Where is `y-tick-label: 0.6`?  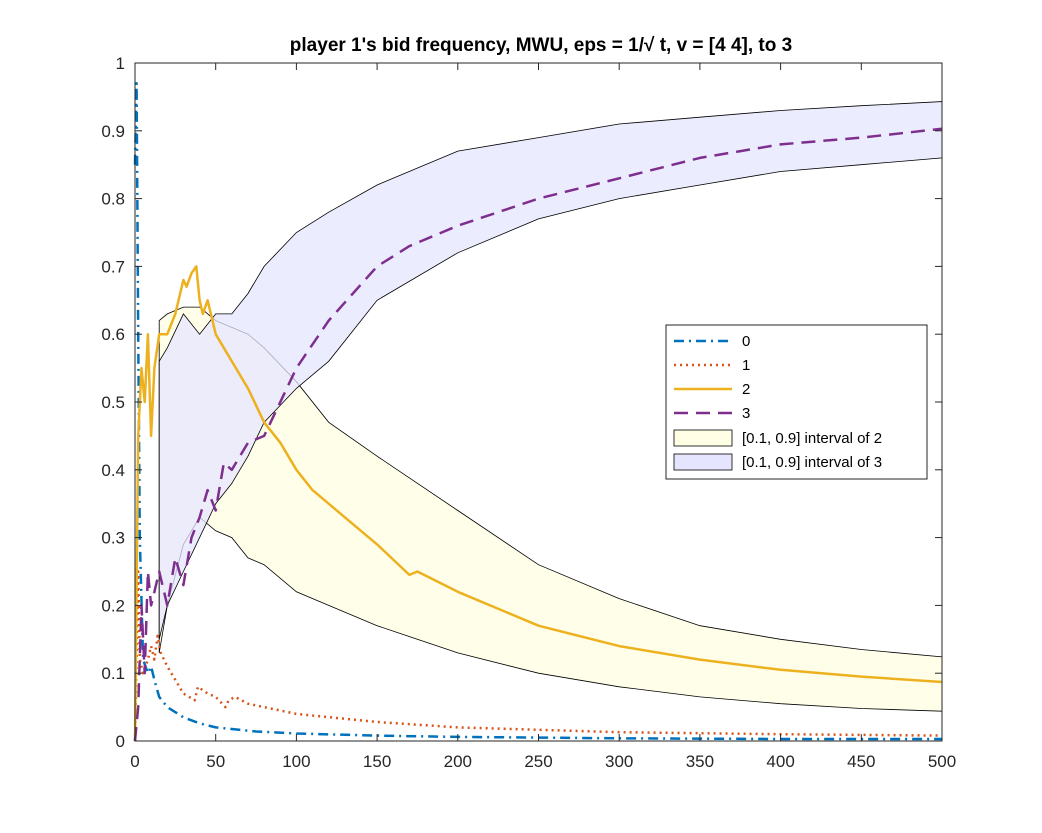 y-tick-label: 0.6 is located at coordinates (113, 334).